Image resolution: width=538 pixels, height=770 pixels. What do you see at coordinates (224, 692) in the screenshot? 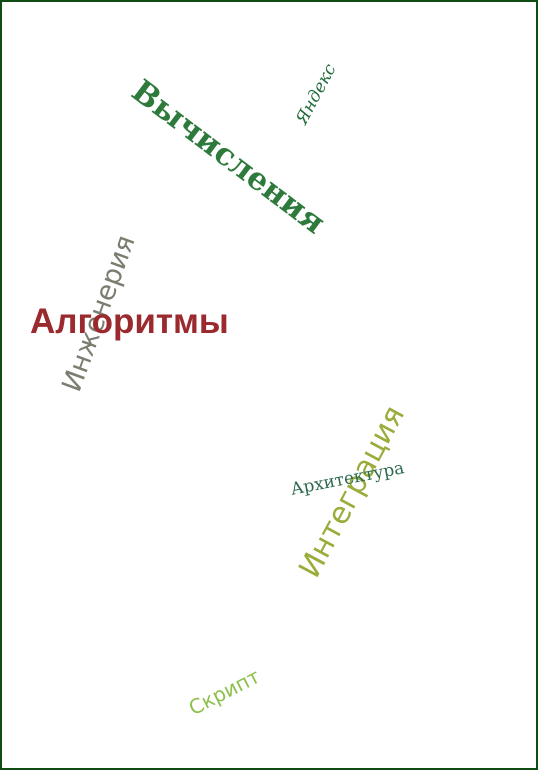
I see `word-skript: Скрипт` at bounding box center [224, 692].